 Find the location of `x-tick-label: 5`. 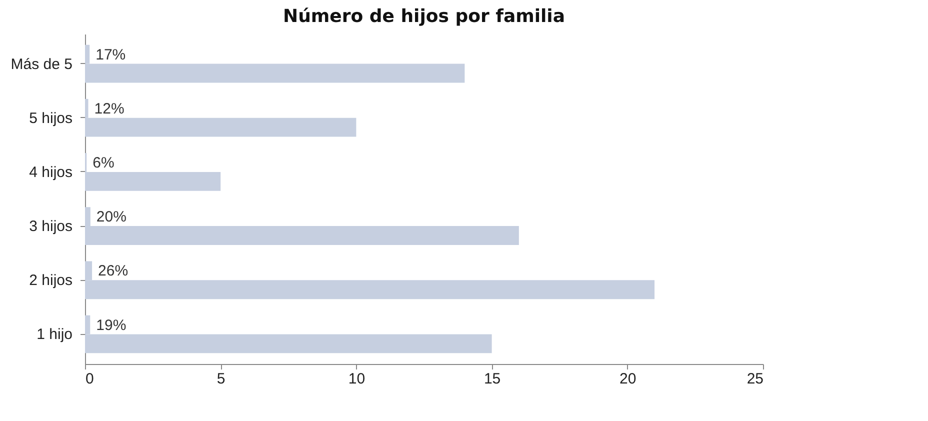

x-tick-label: 5 is located at coordinates (221, 379).